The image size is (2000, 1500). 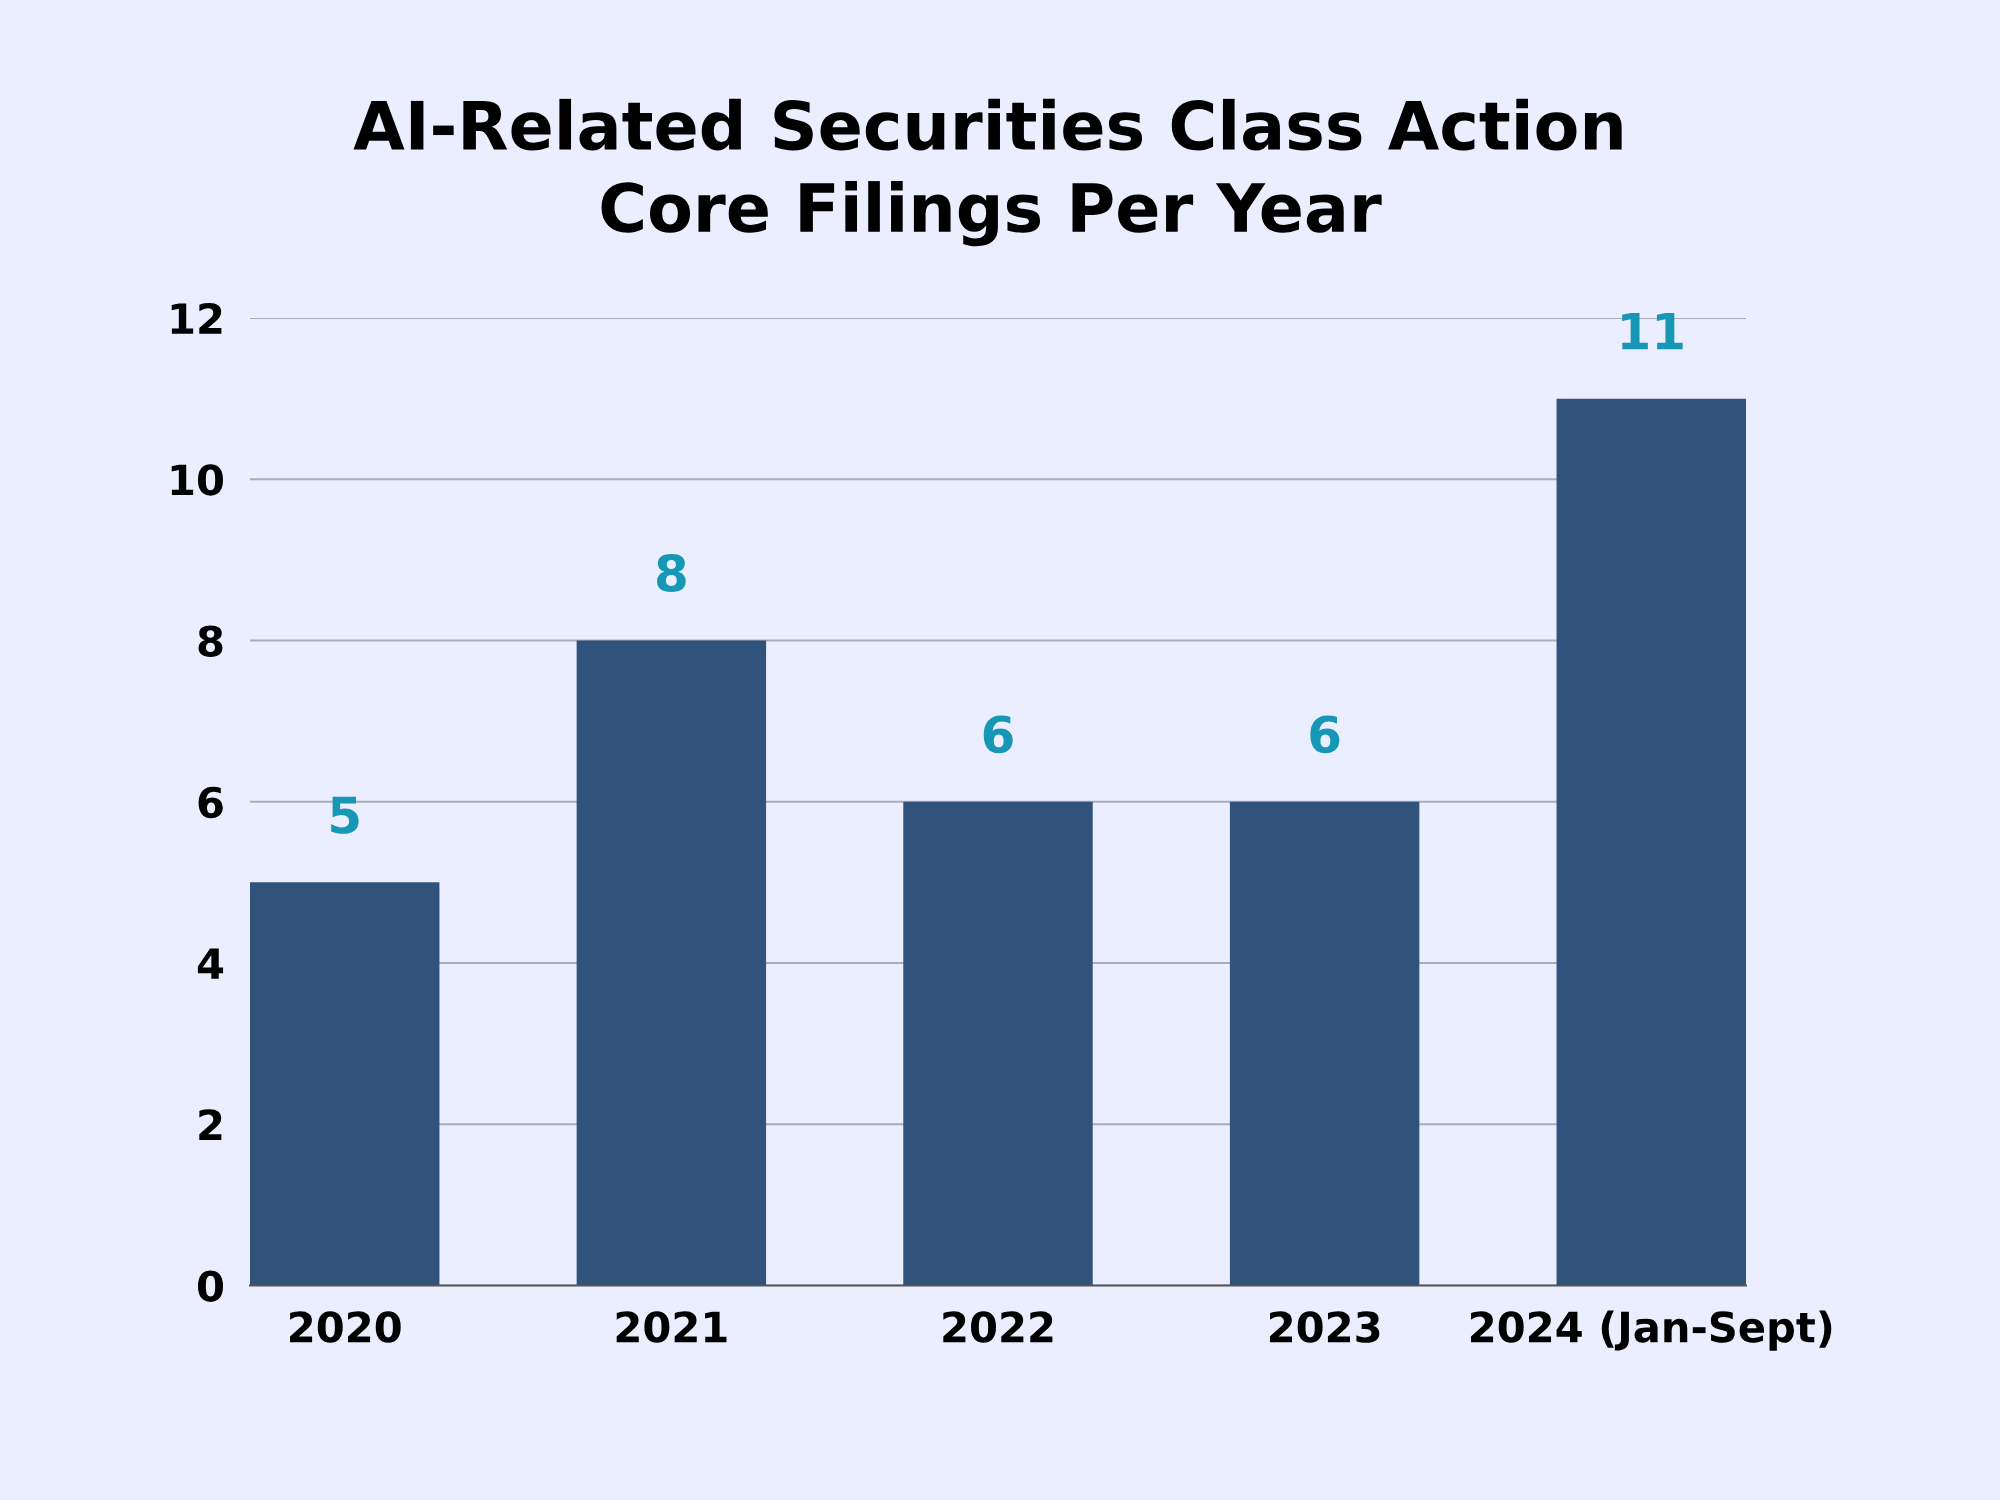 What do you see at coordinates (671, 1327) in the screenshot?
I see `x-tick-label: 2021` at bounding box center [671, 1327].